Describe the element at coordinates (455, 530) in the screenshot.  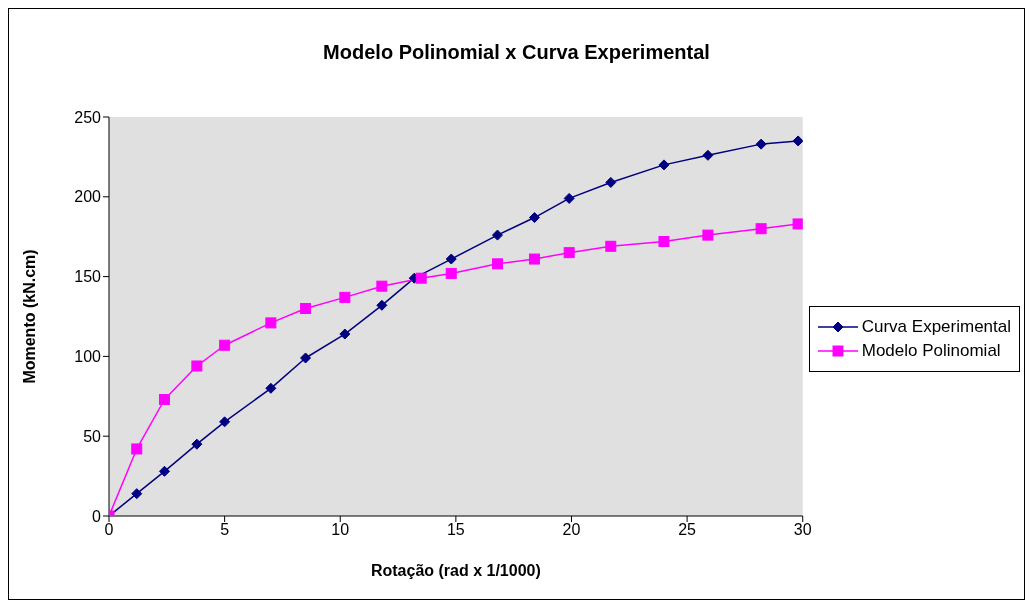
I see `x-tick-label: 15` at that location.